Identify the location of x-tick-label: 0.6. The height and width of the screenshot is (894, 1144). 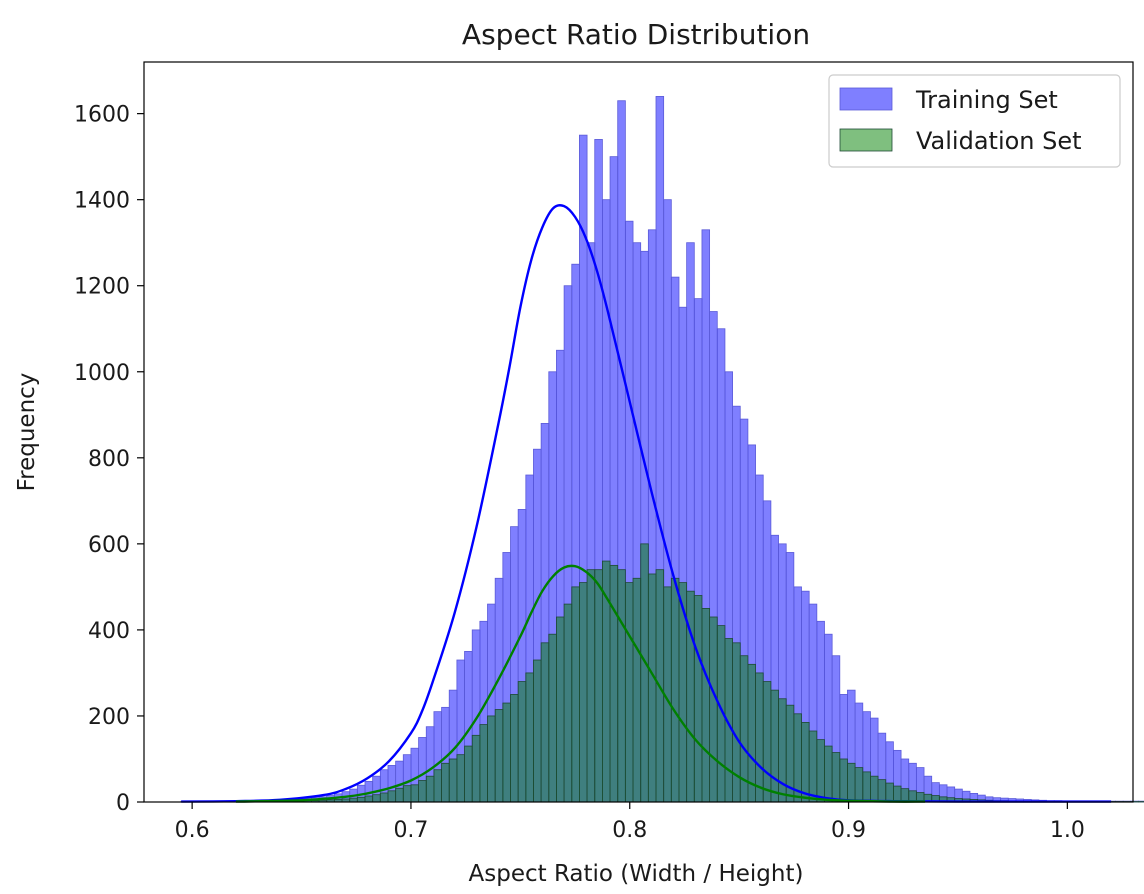
(192, 830).